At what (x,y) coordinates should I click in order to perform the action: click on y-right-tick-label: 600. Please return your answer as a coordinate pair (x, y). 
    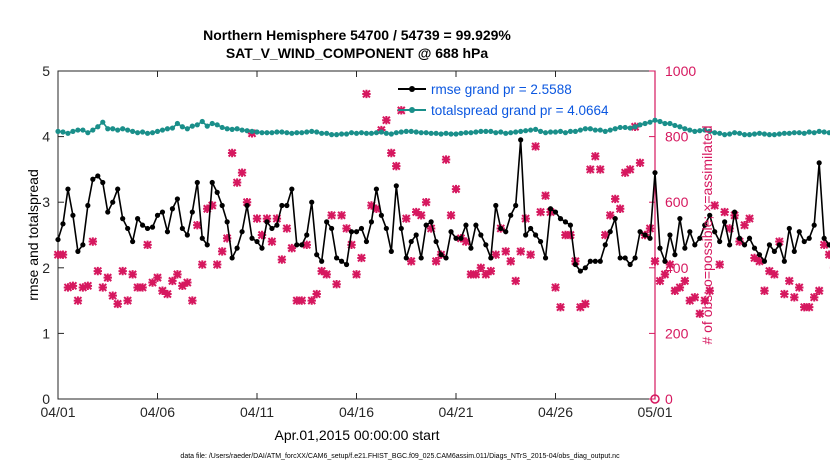
    Looking at the image, I should click on (677, 202).